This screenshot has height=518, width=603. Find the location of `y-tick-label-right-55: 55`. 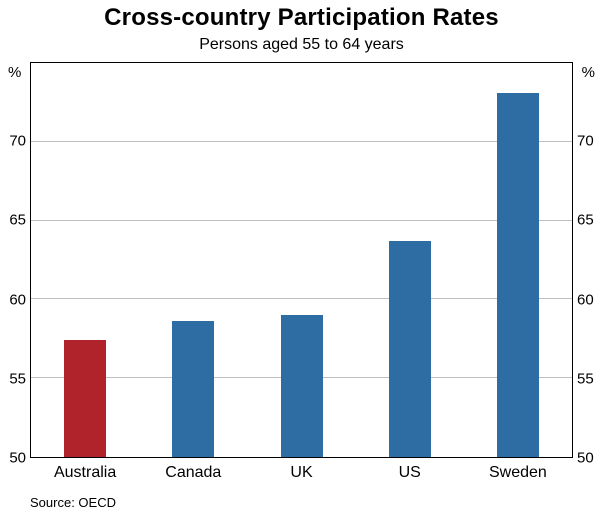

y-tick-label-right-55: 55 is located at coordinates (585, 379).